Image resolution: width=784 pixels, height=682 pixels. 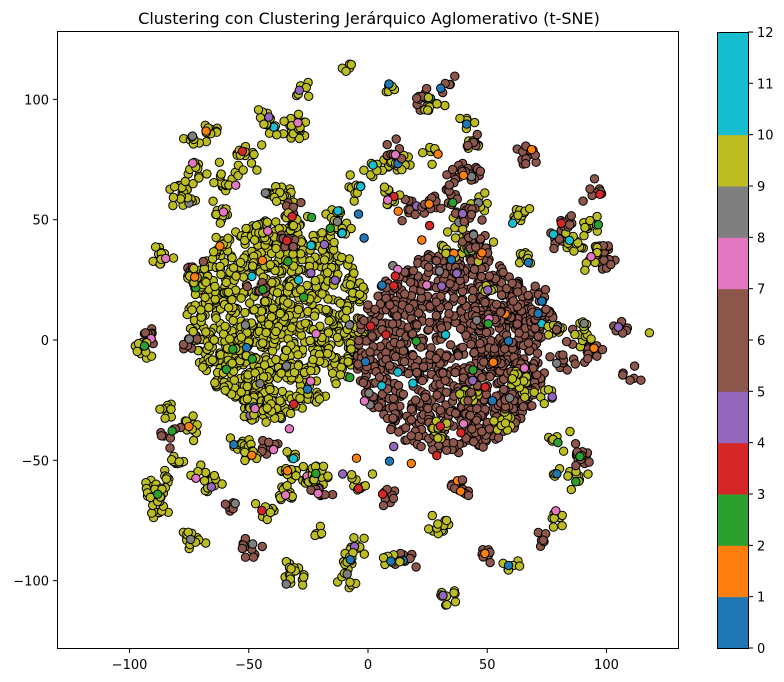 What do you see at coordinates (31, 582) in the screenshot?
I see `y-tick-label: −100` at bounding box center [31, 582].